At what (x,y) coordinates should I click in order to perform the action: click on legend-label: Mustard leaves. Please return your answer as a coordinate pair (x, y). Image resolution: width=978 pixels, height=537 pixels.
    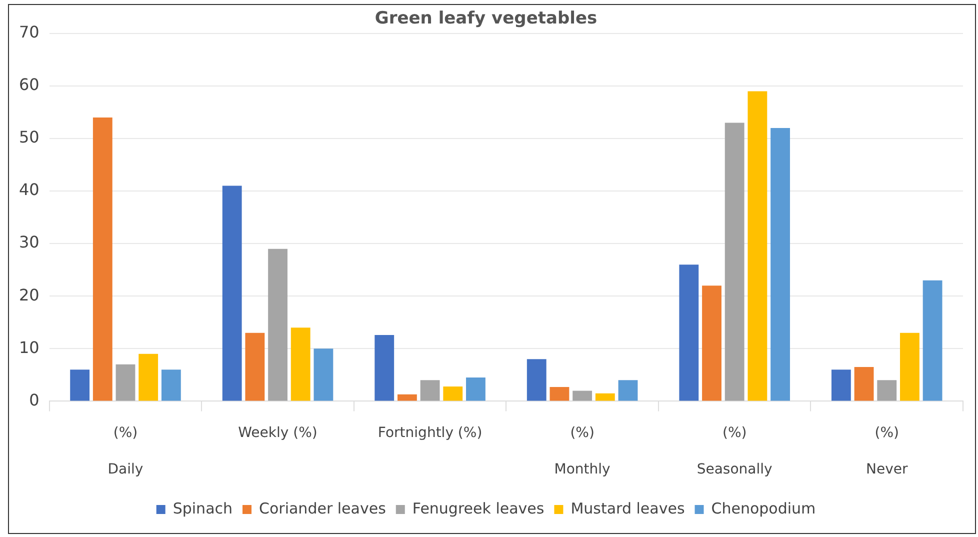
    Looking at the image, I should click on (627, 508).